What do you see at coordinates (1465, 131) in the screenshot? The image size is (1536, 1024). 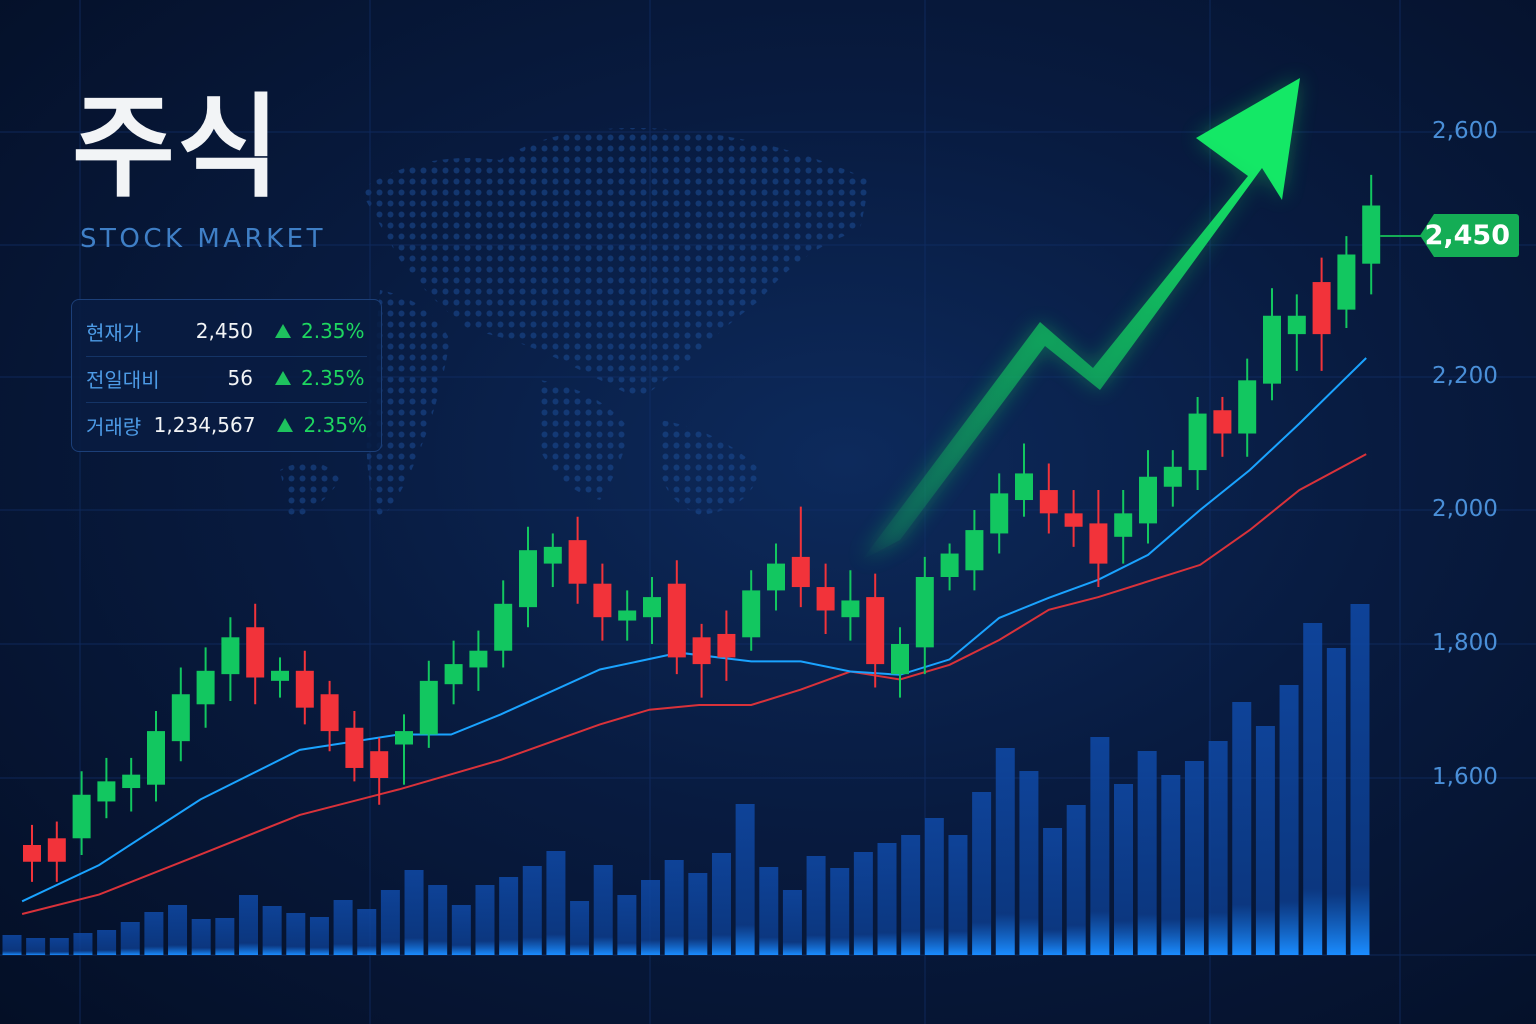 I see `y-tick-label: 2,600` at bounding box center [1465, 131].